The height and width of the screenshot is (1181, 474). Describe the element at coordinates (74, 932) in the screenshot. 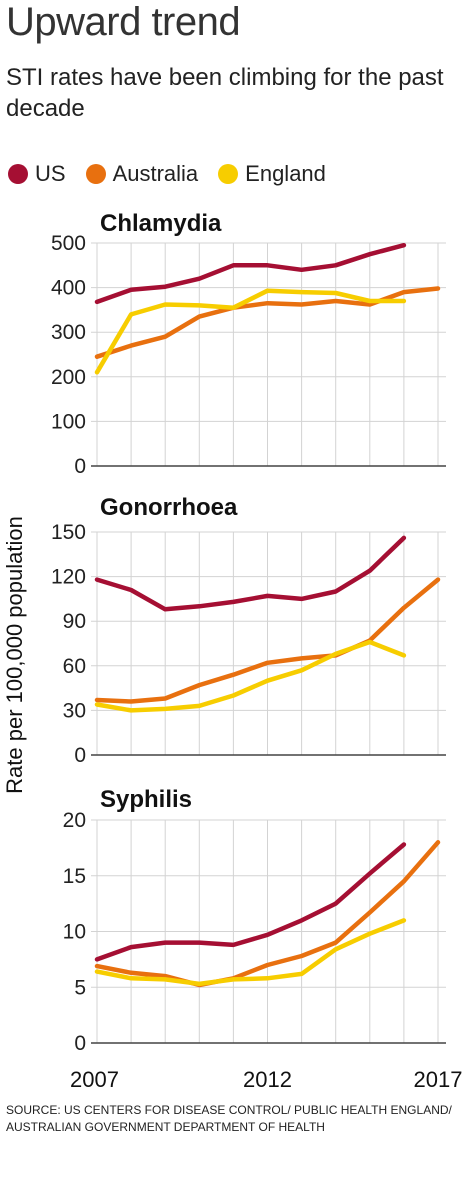

I see `y-tick-label: 10` at that location.